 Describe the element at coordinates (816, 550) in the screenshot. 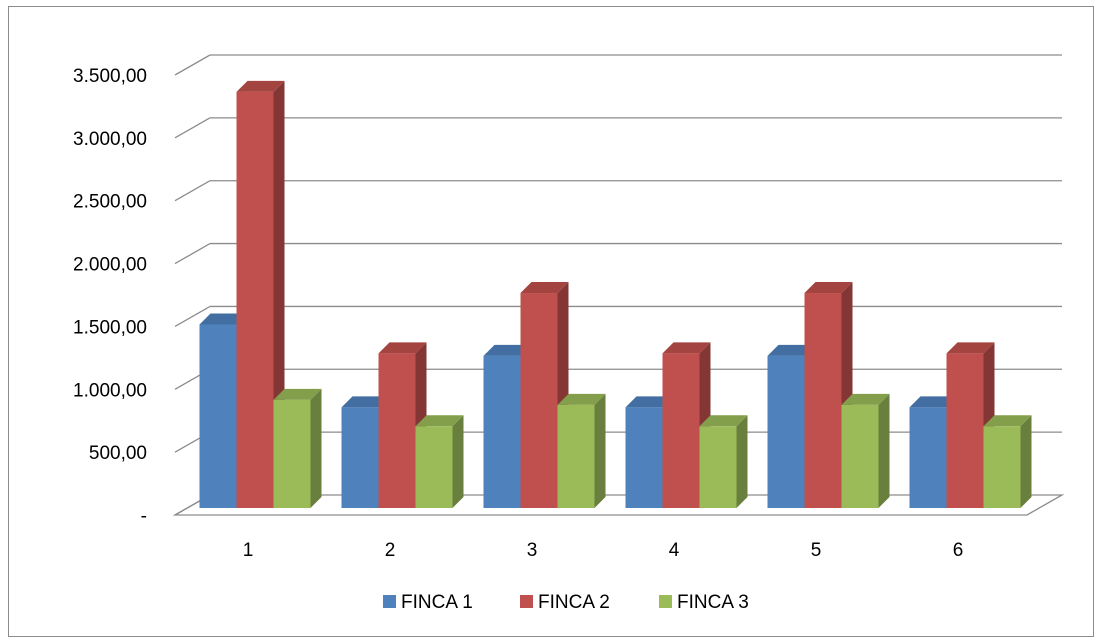

I see `x-tick-label: 5` at that location.